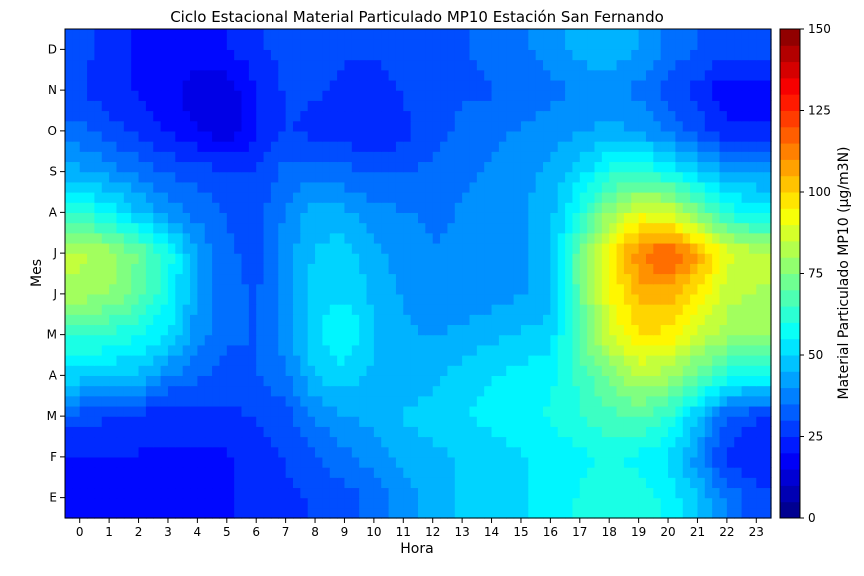 The height and width of the screenshot is (576, 864). Describe the element at coordinates (53, 212) in the screenshot. I see `y-tick-label: A` at that location.